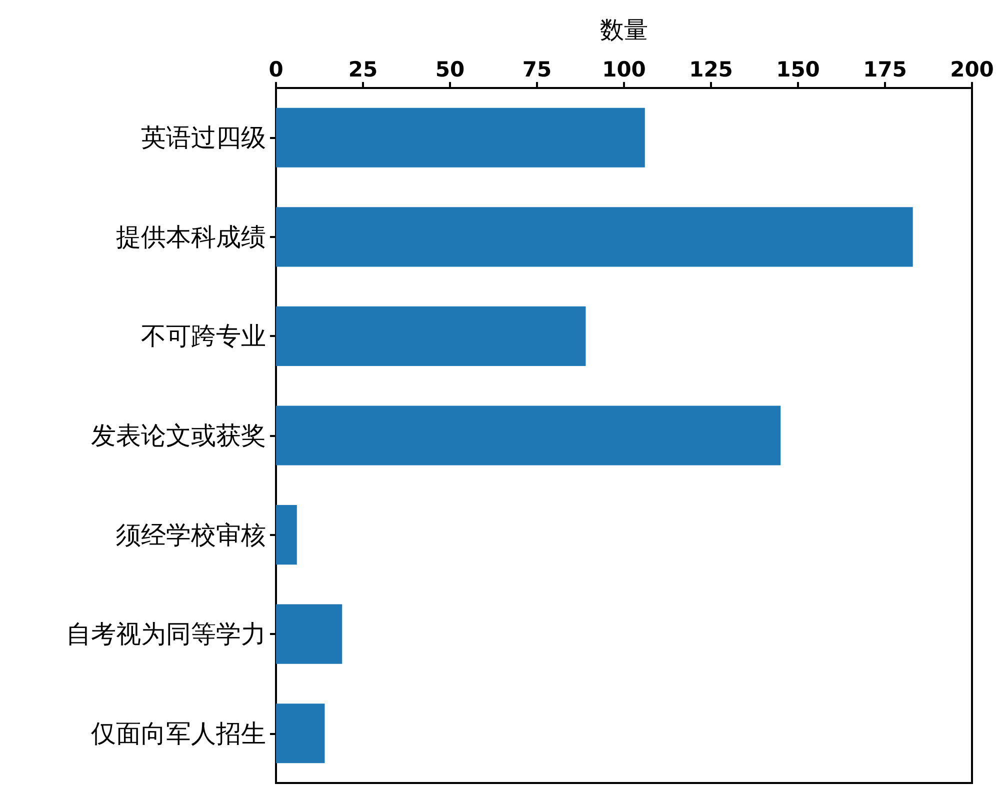 This screenshot has width=1000, height=800. I want to click on y-tick-label: 仅面向军人招生, so click(178, 733).